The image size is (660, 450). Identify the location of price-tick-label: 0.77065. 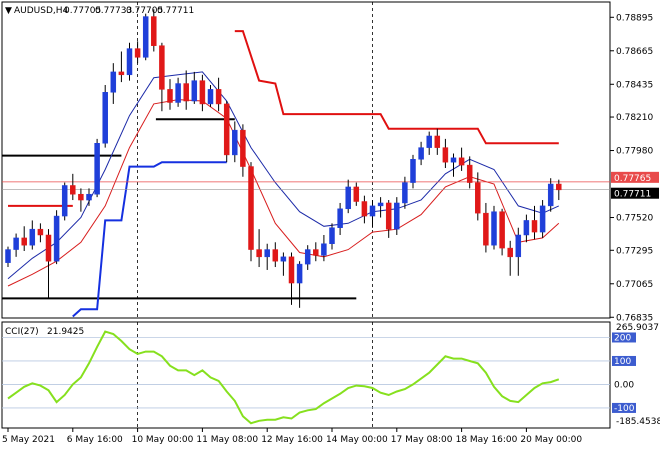
(634, 285).